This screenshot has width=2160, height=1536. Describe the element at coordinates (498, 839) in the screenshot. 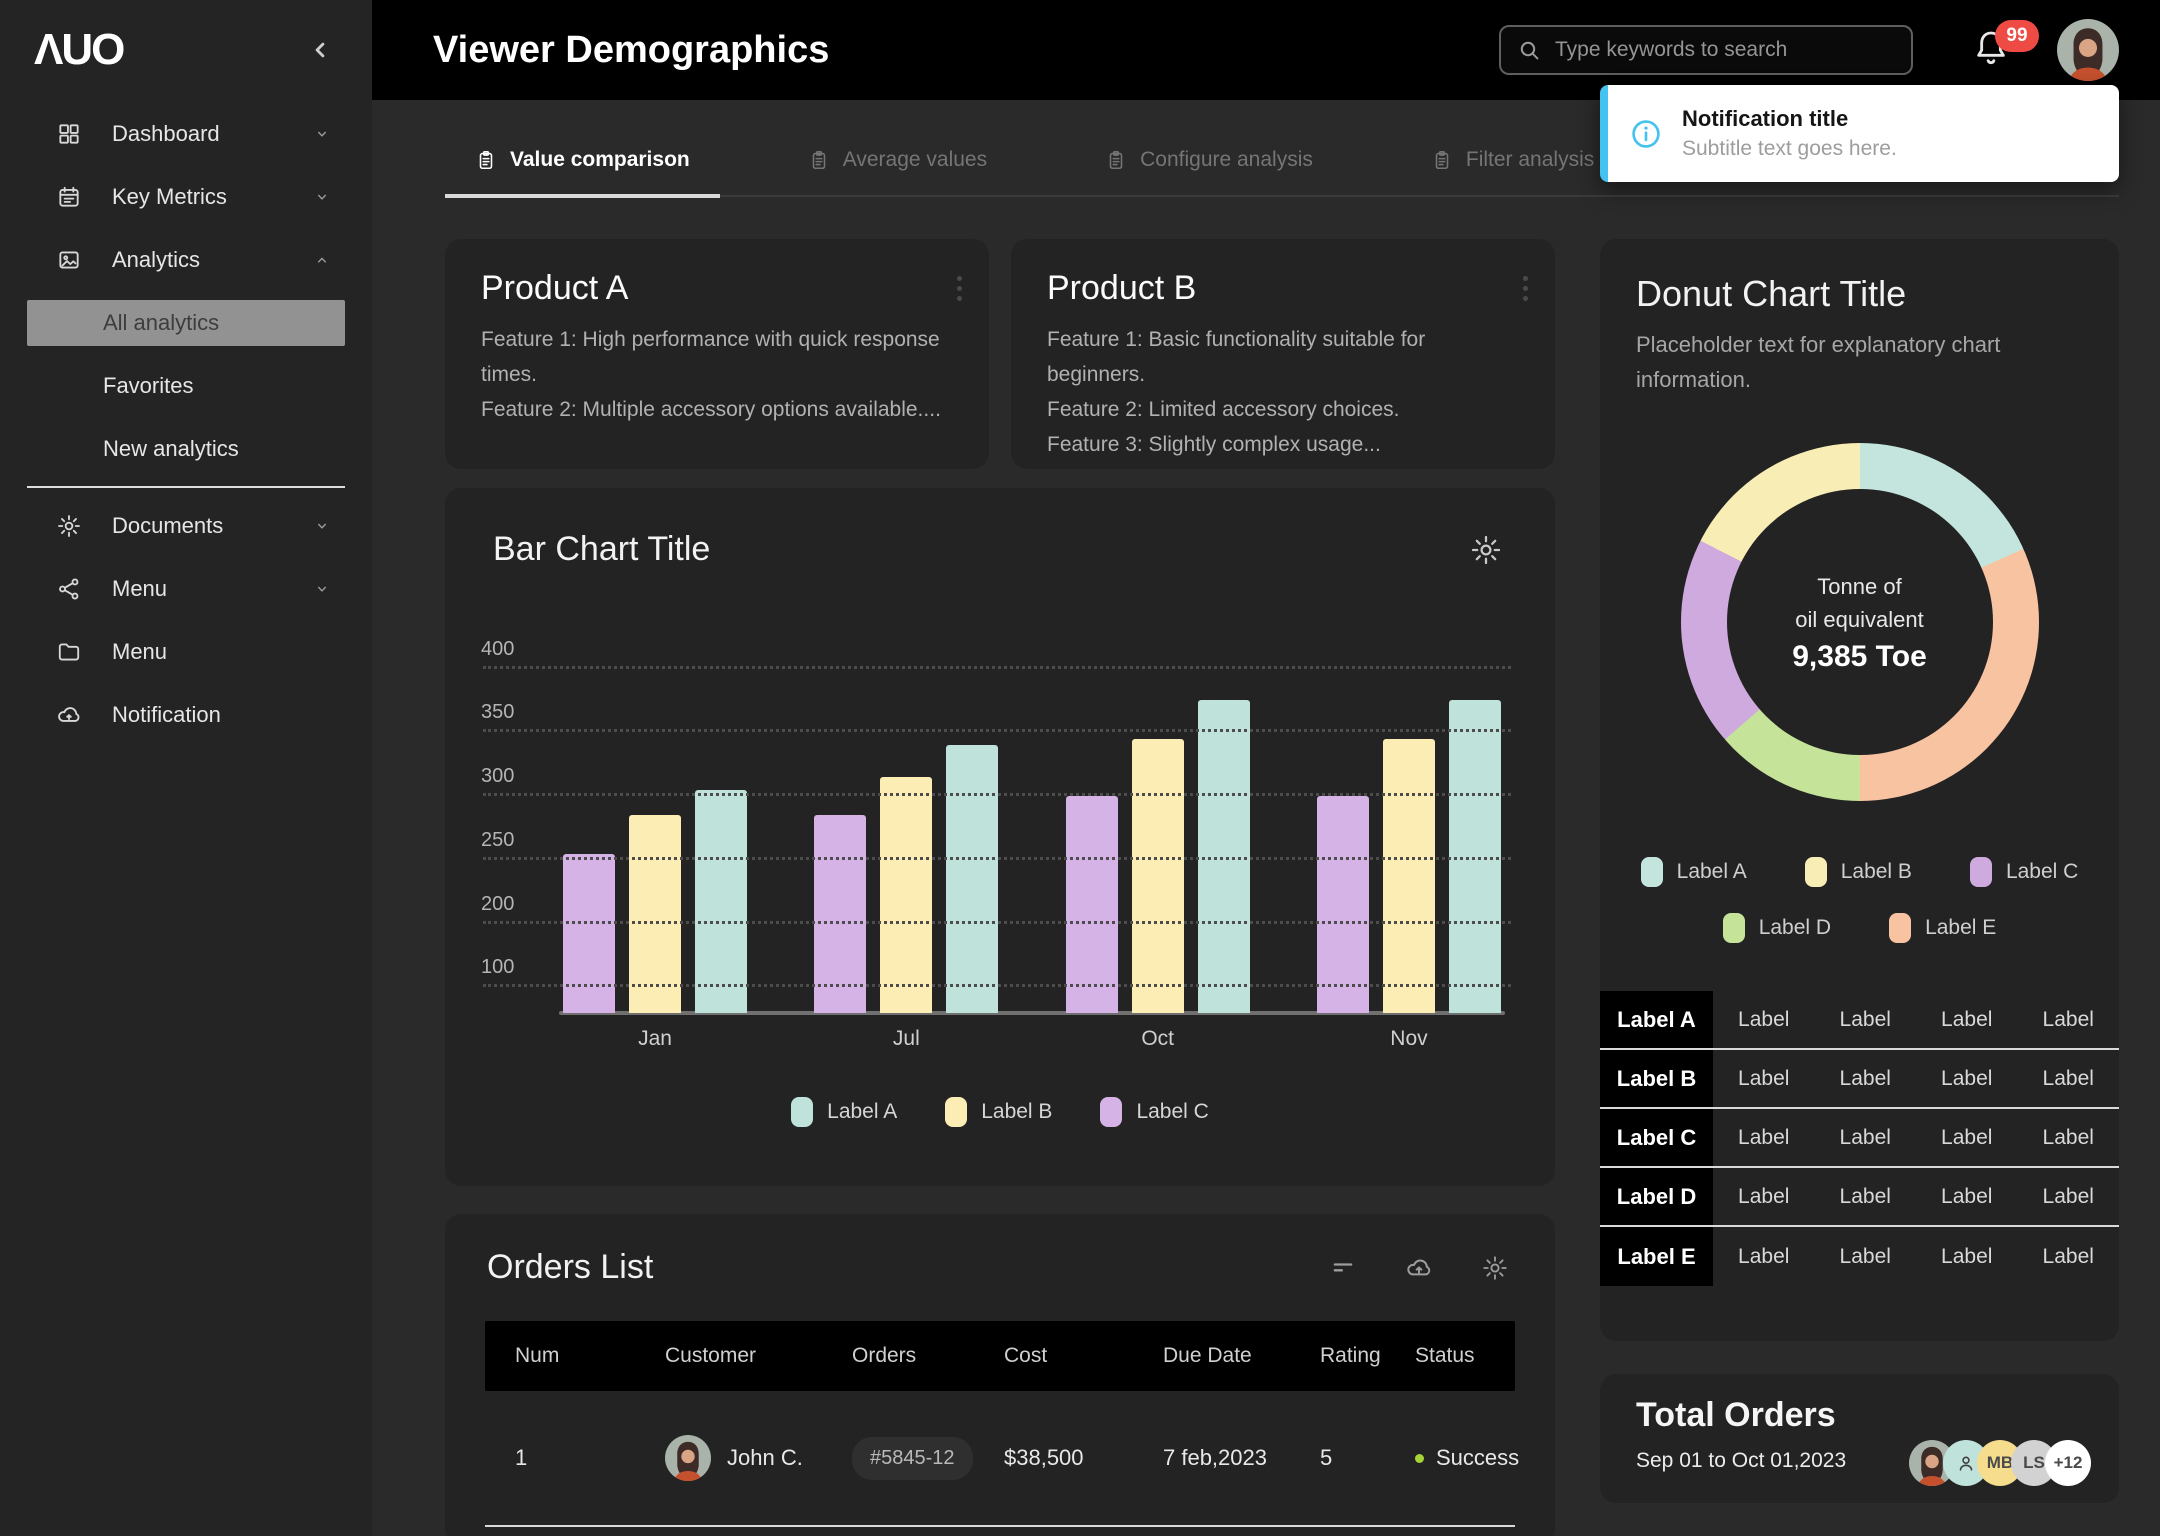

I see `y-tick-label: 250` at that location.